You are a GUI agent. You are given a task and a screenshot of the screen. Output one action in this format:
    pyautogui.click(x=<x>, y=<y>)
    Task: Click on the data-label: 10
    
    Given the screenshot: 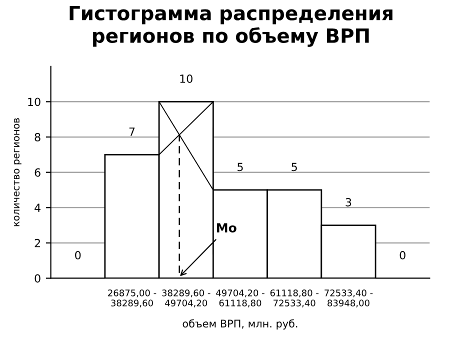 What is the action you would take?
    pyautogui.click(x=186, y=78)
    